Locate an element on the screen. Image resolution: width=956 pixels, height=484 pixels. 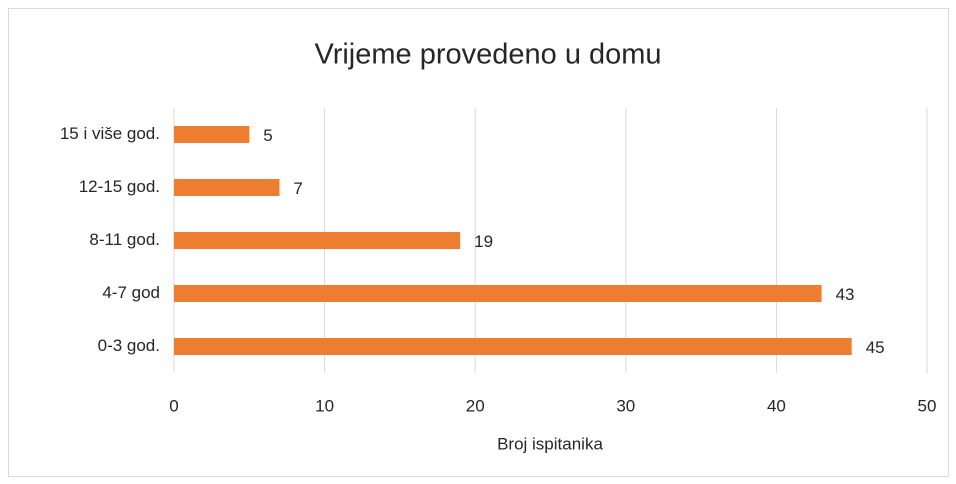
x-tick-label: 30 is located at coordinates (625, 405).